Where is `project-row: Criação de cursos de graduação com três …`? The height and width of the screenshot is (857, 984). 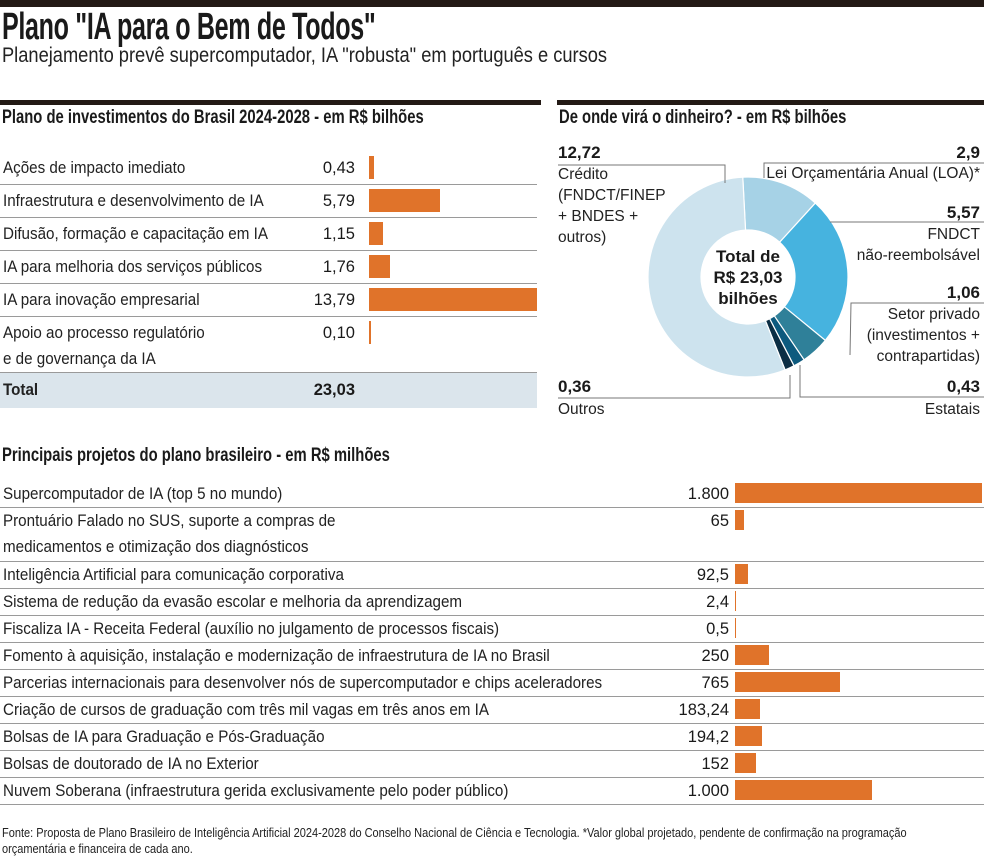 project-row: Criação de cursos de graduação com três … is located at coordinates (492, 710).